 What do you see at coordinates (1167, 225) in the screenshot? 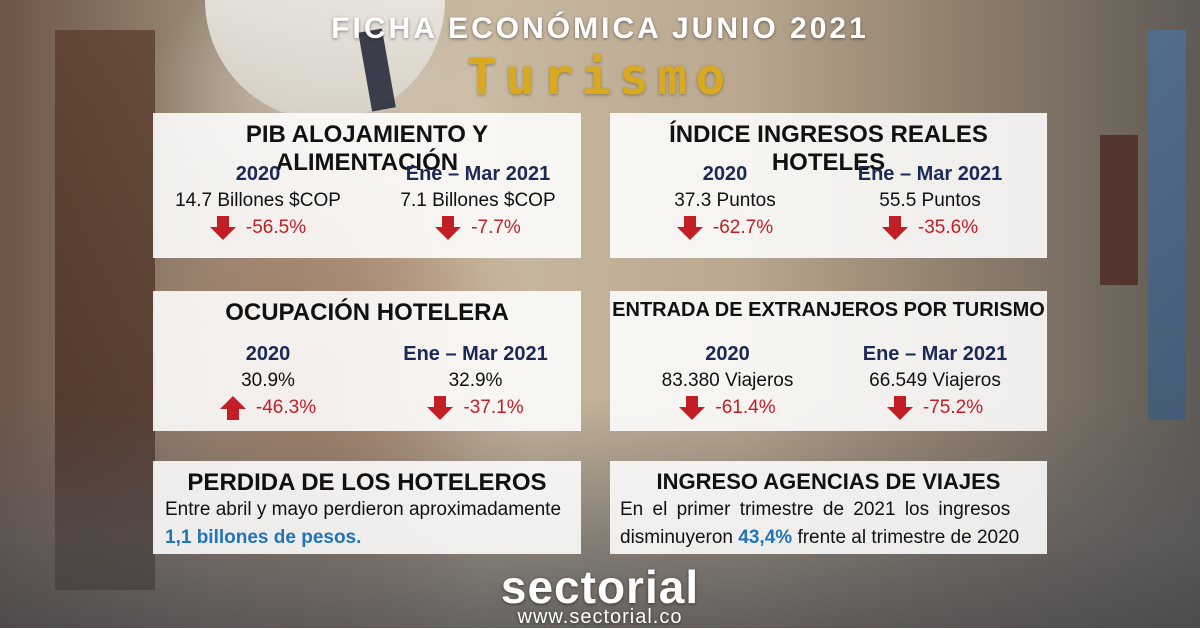
I see `background-shutter-right` at bounding box center [1167, 225].